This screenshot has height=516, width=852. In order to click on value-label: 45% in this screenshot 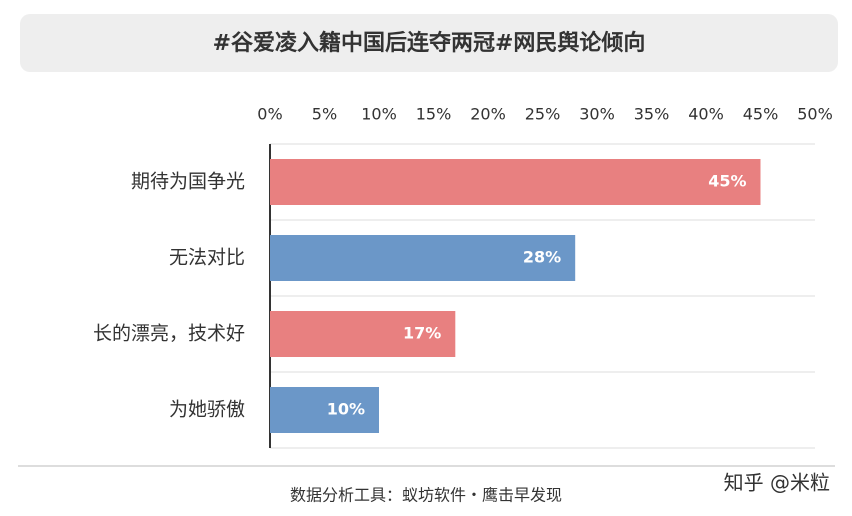, I will do `click(727, 181)`.